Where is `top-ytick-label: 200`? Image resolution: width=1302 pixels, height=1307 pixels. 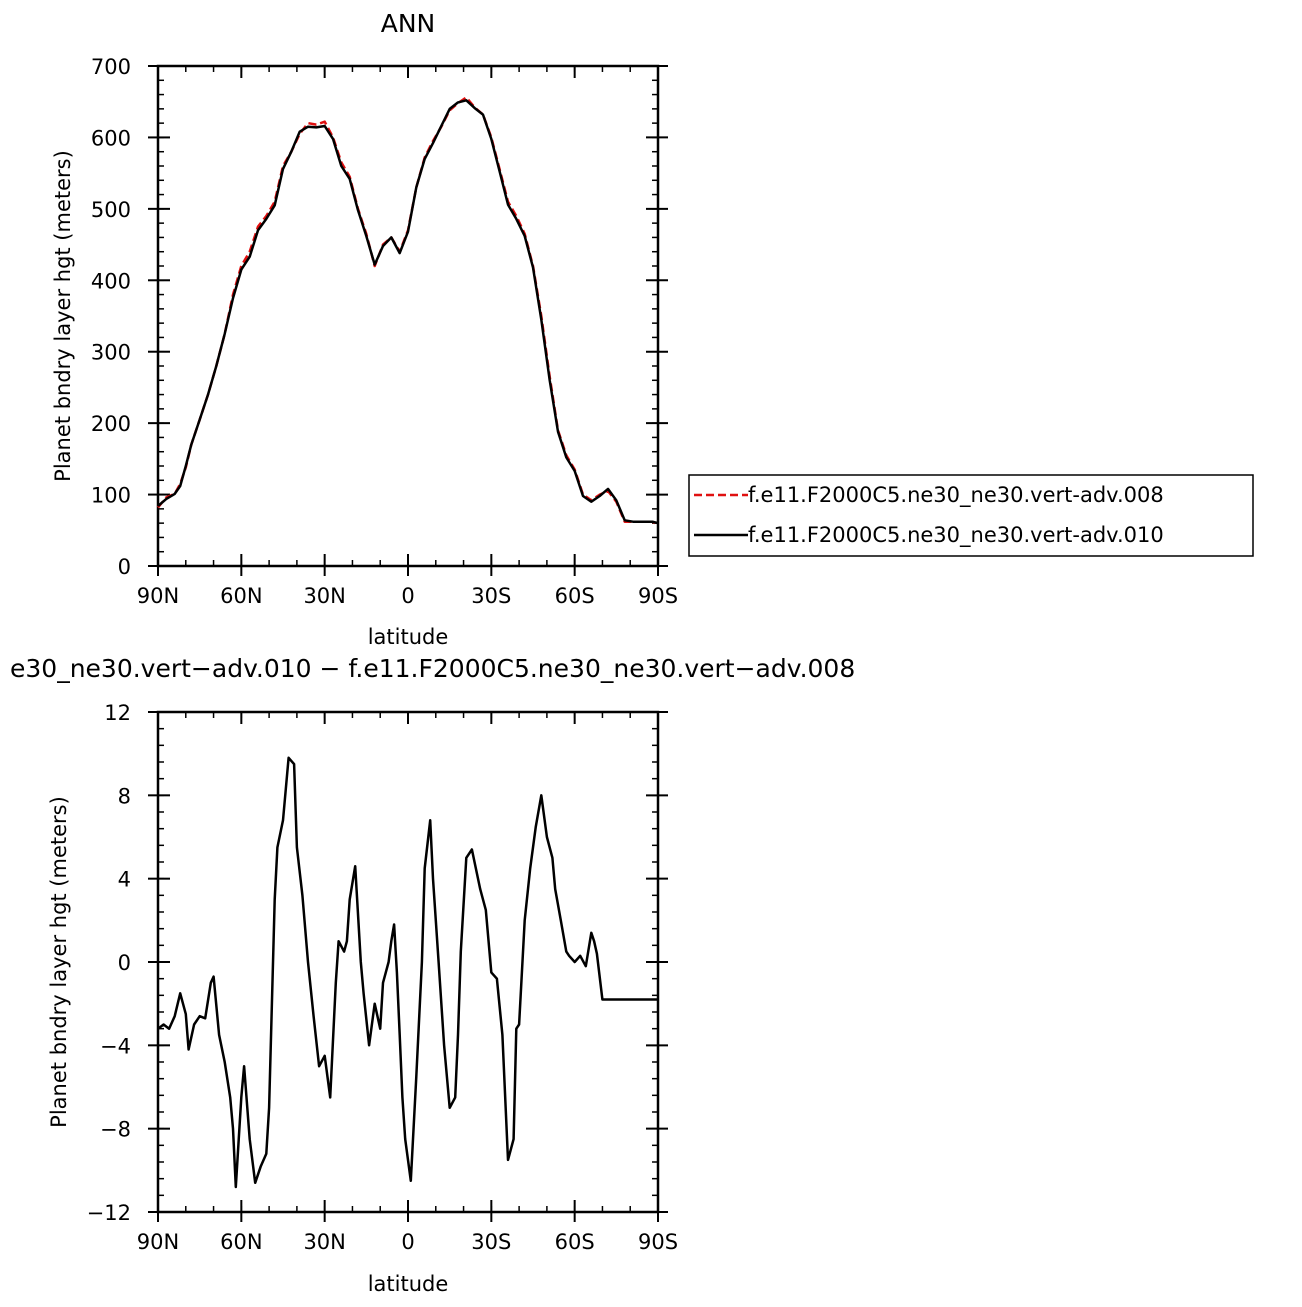
top-ytick-label: 200 is located at coordinates (111, 424).